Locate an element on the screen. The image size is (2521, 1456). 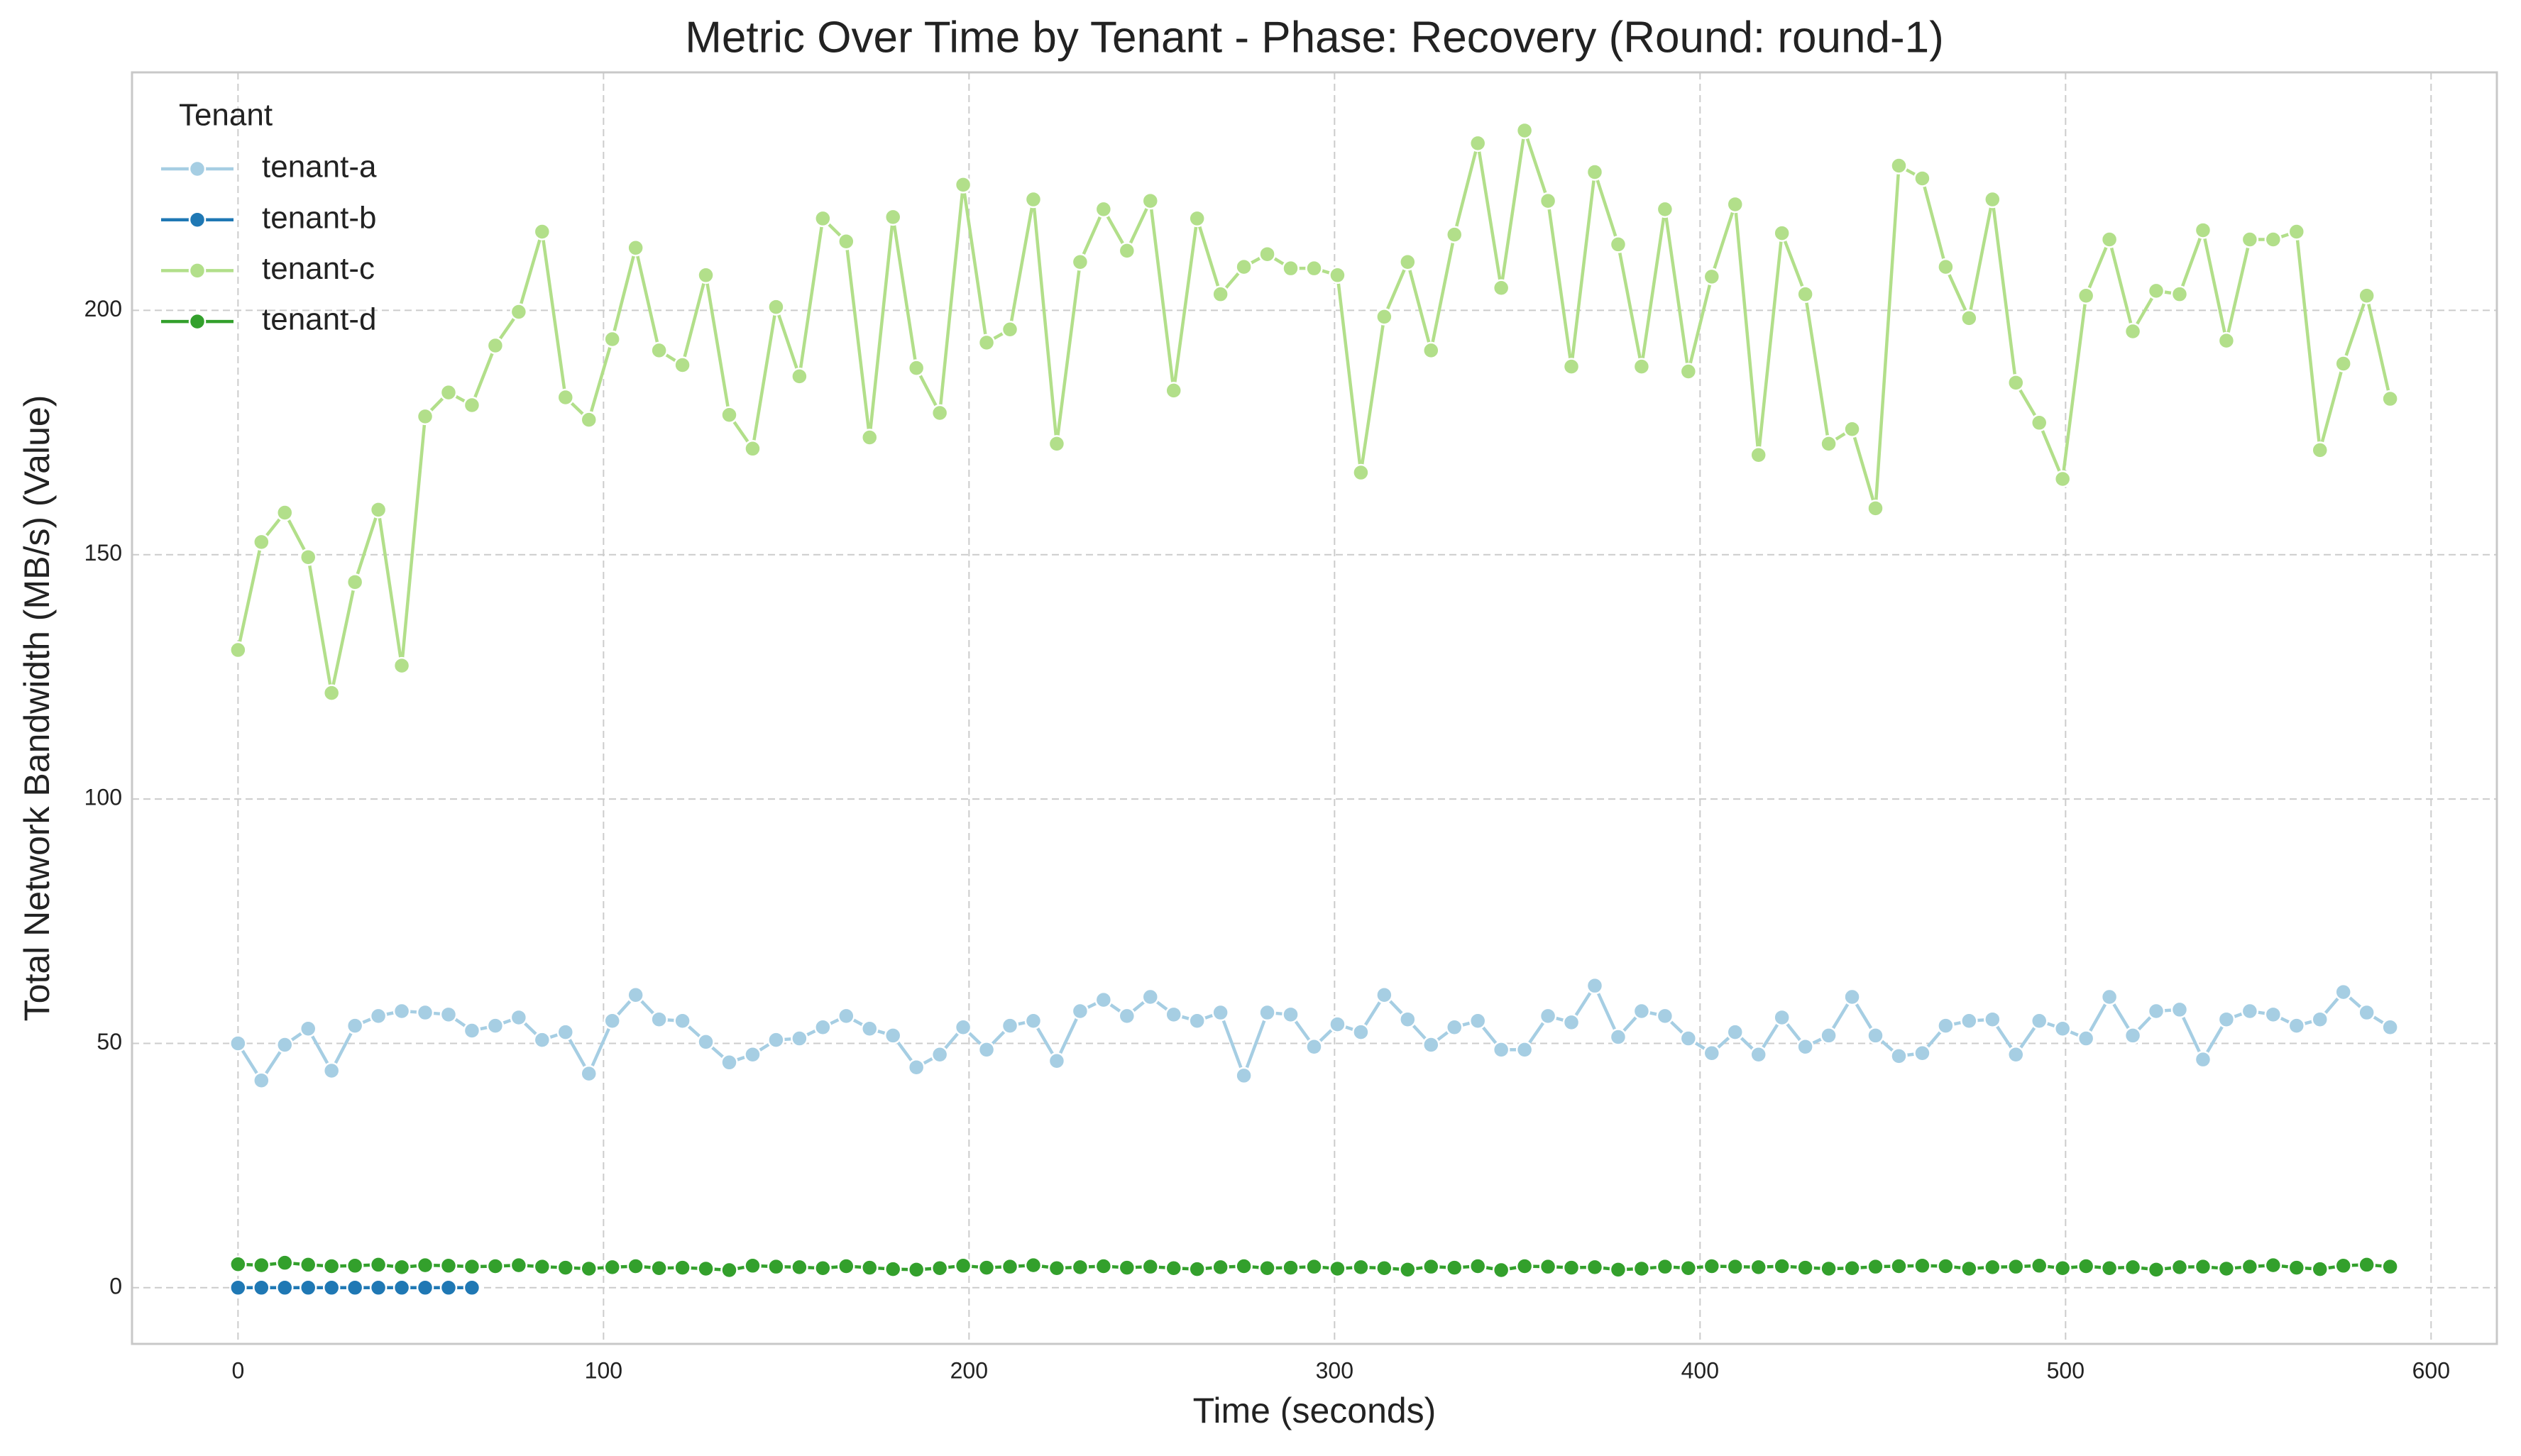
legend-label: tenant-c is located at coordinates (318, 268).